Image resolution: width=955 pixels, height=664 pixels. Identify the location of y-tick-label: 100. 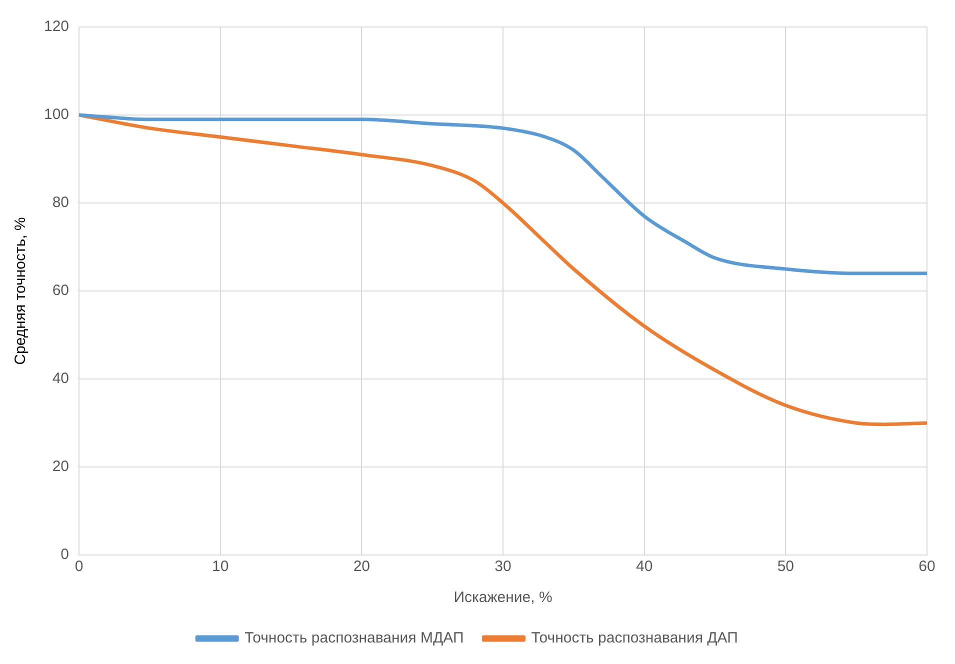
(57, 115).